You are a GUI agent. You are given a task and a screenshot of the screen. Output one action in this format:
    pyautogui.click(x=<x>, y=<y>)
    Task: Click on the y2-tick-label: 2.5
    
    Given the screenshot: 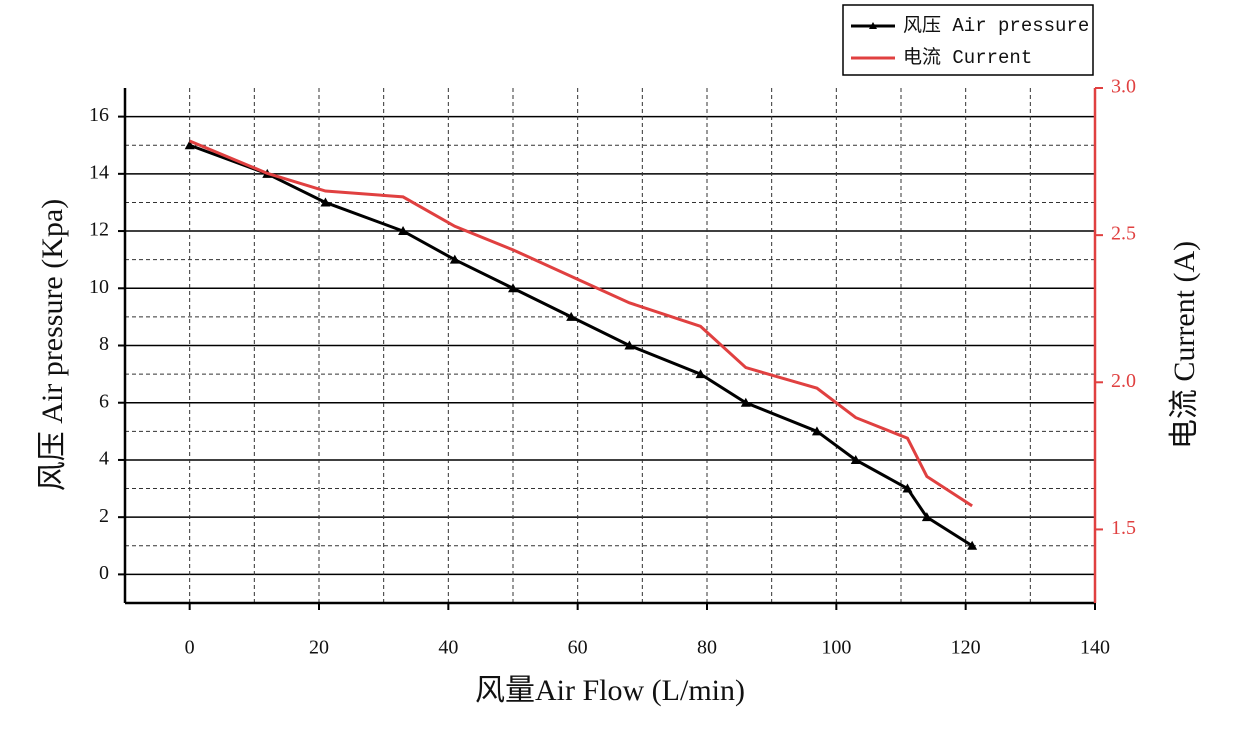 What is the action you would take?
    pyautogui.click(x=1123, y=234)
    